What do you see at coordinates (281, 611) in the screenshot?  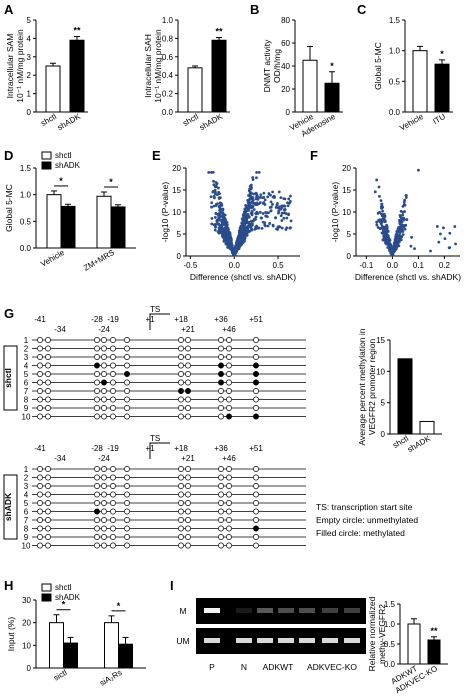 I see `gel-row-m` at bounding box center [281, 611].